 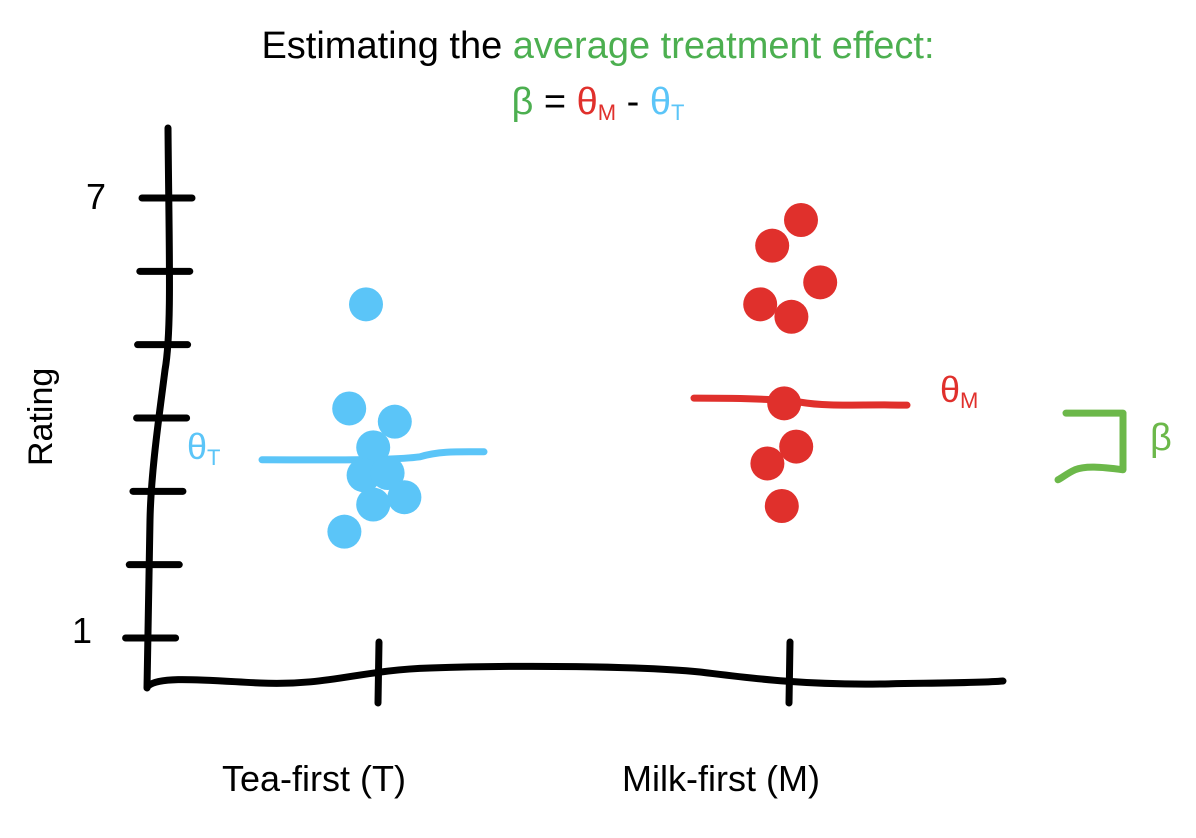 What do you see at coordinates (596, 103) in the screenshot?
I see `formula-theta-m: θM` at bounding box center [596, 103].